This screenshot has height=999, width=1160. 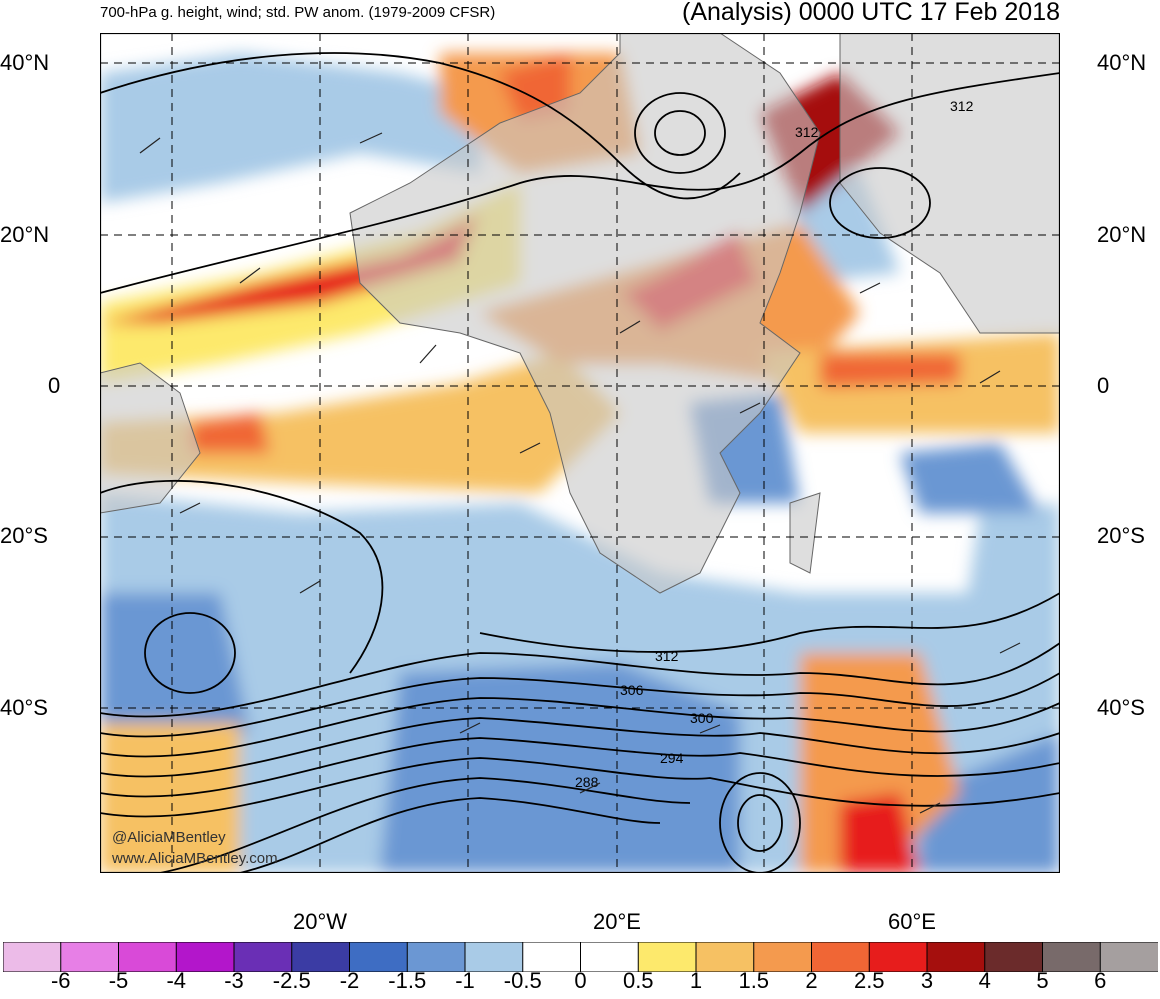 What do you see at coordinates (349, 980) in the screenshot?
I see `colorbar-tick-label: -2` at bounding box center [349, 980].